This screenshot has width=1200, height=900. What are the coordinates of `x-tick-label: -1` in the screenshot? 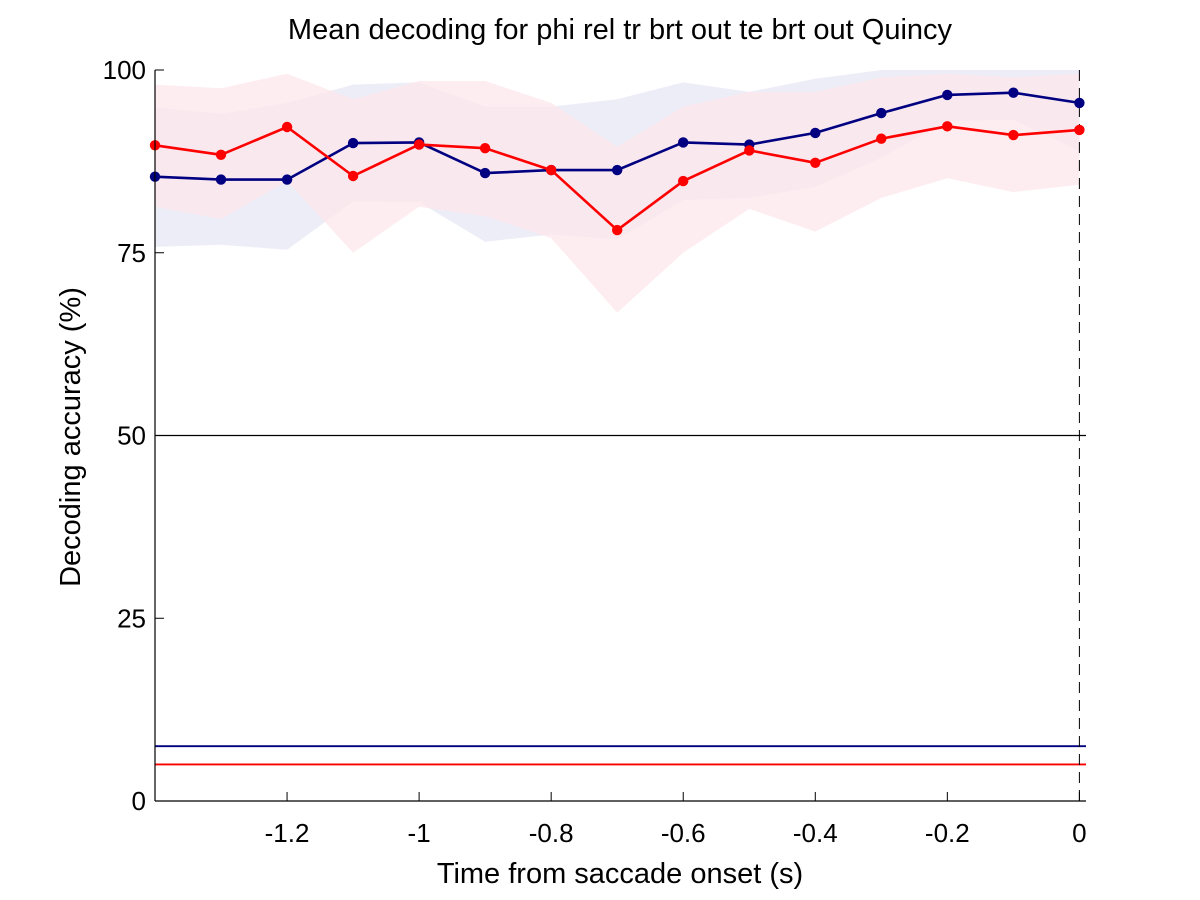 It's located at (419, 833).